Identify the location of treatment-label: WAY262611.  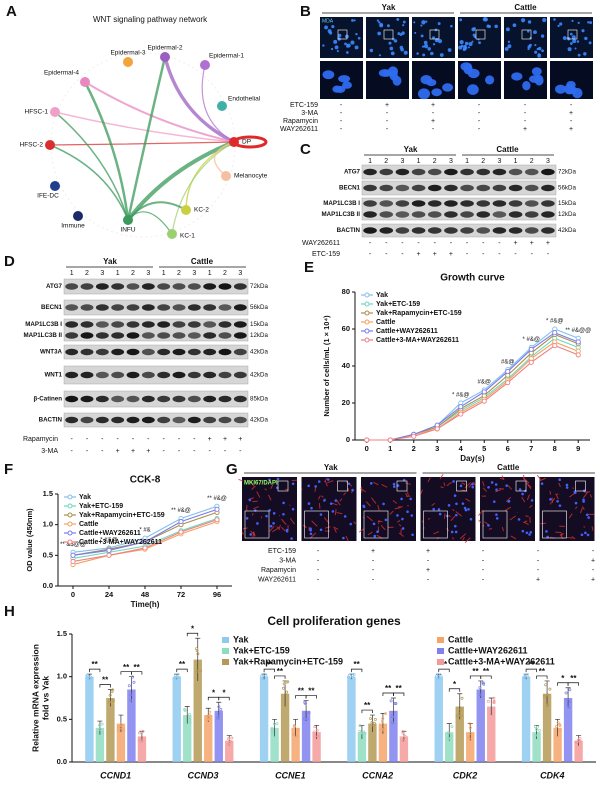
(277, 579).